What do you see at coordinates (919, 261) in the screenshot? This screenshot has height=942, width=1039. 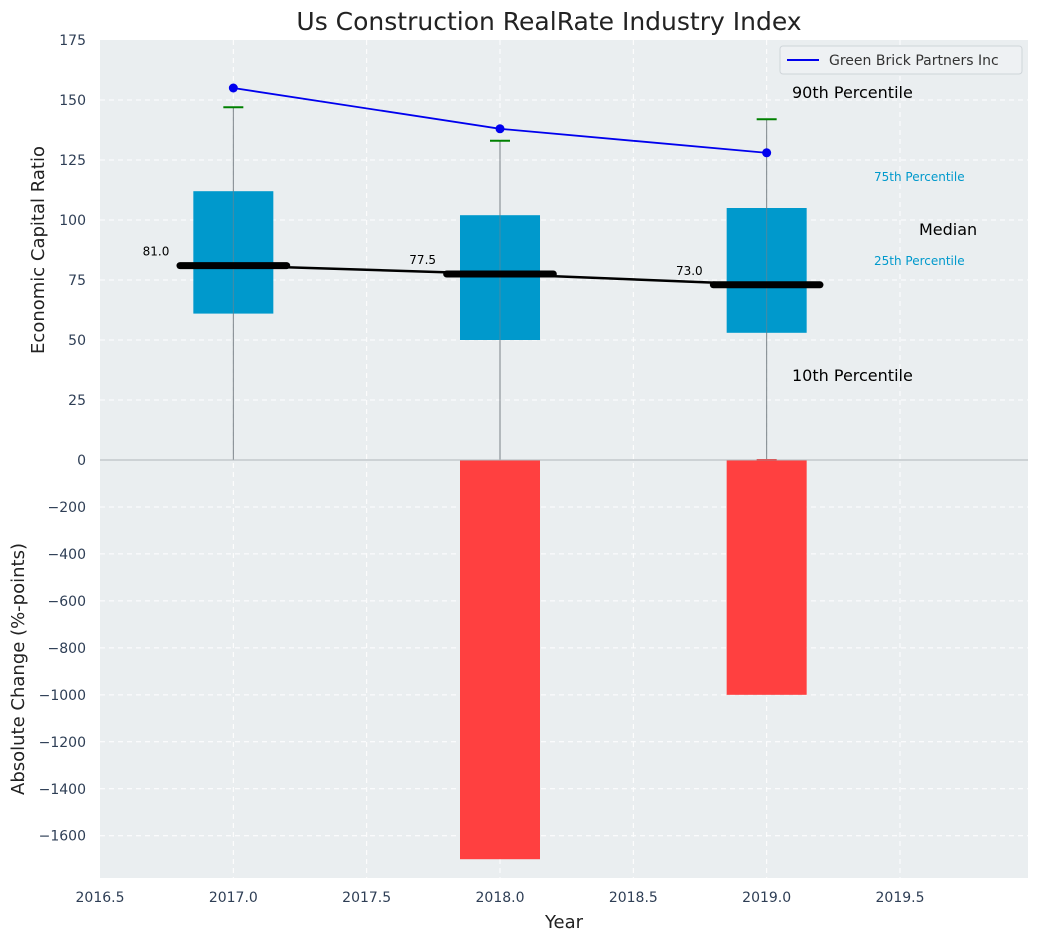 I see `annotation-p25: 25th Percentile` at bounding box center [919, 261].